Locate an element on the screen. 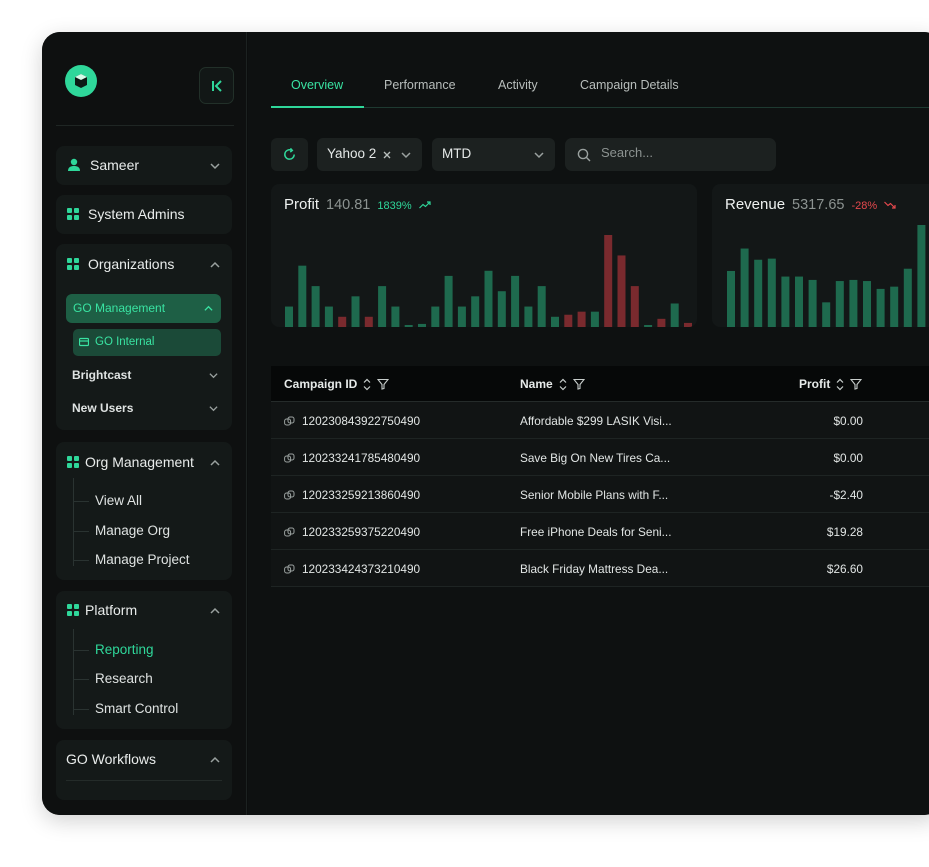 The image size is (929, 867). column-profit: Profit is located at coordinates (831, 384).